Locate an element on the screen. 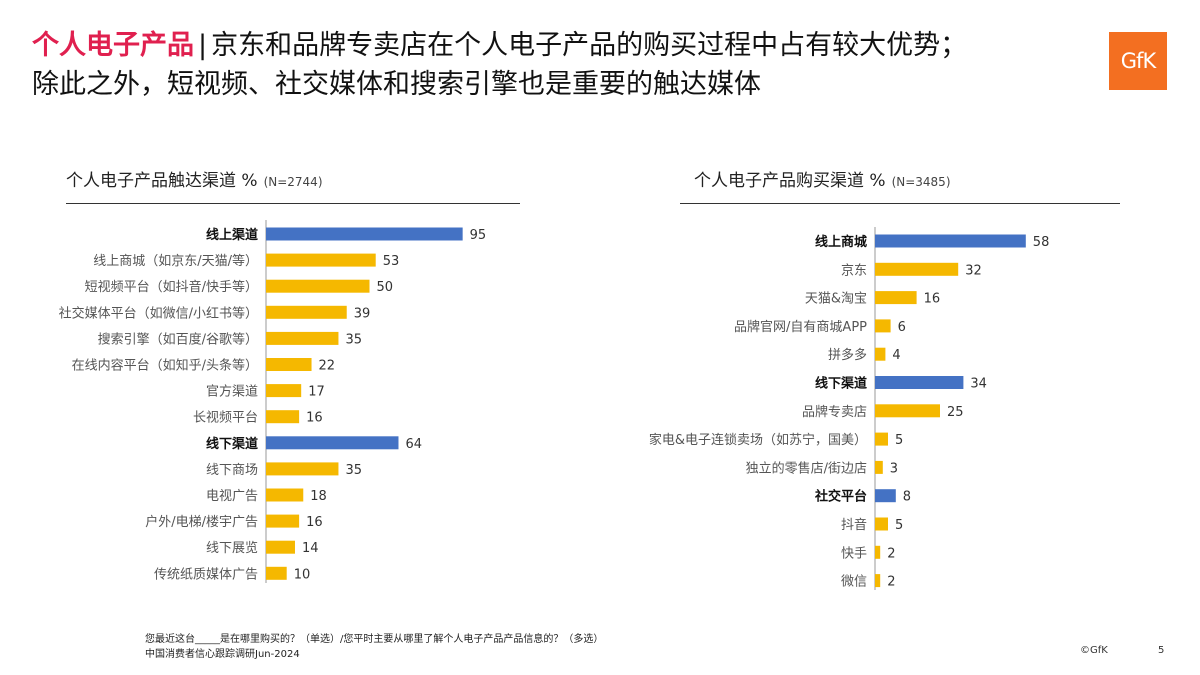 Image resolution: width=1200 pixels, height=675 pixels. purchase-category-label: 微信 is located at coordinates (854, 582).